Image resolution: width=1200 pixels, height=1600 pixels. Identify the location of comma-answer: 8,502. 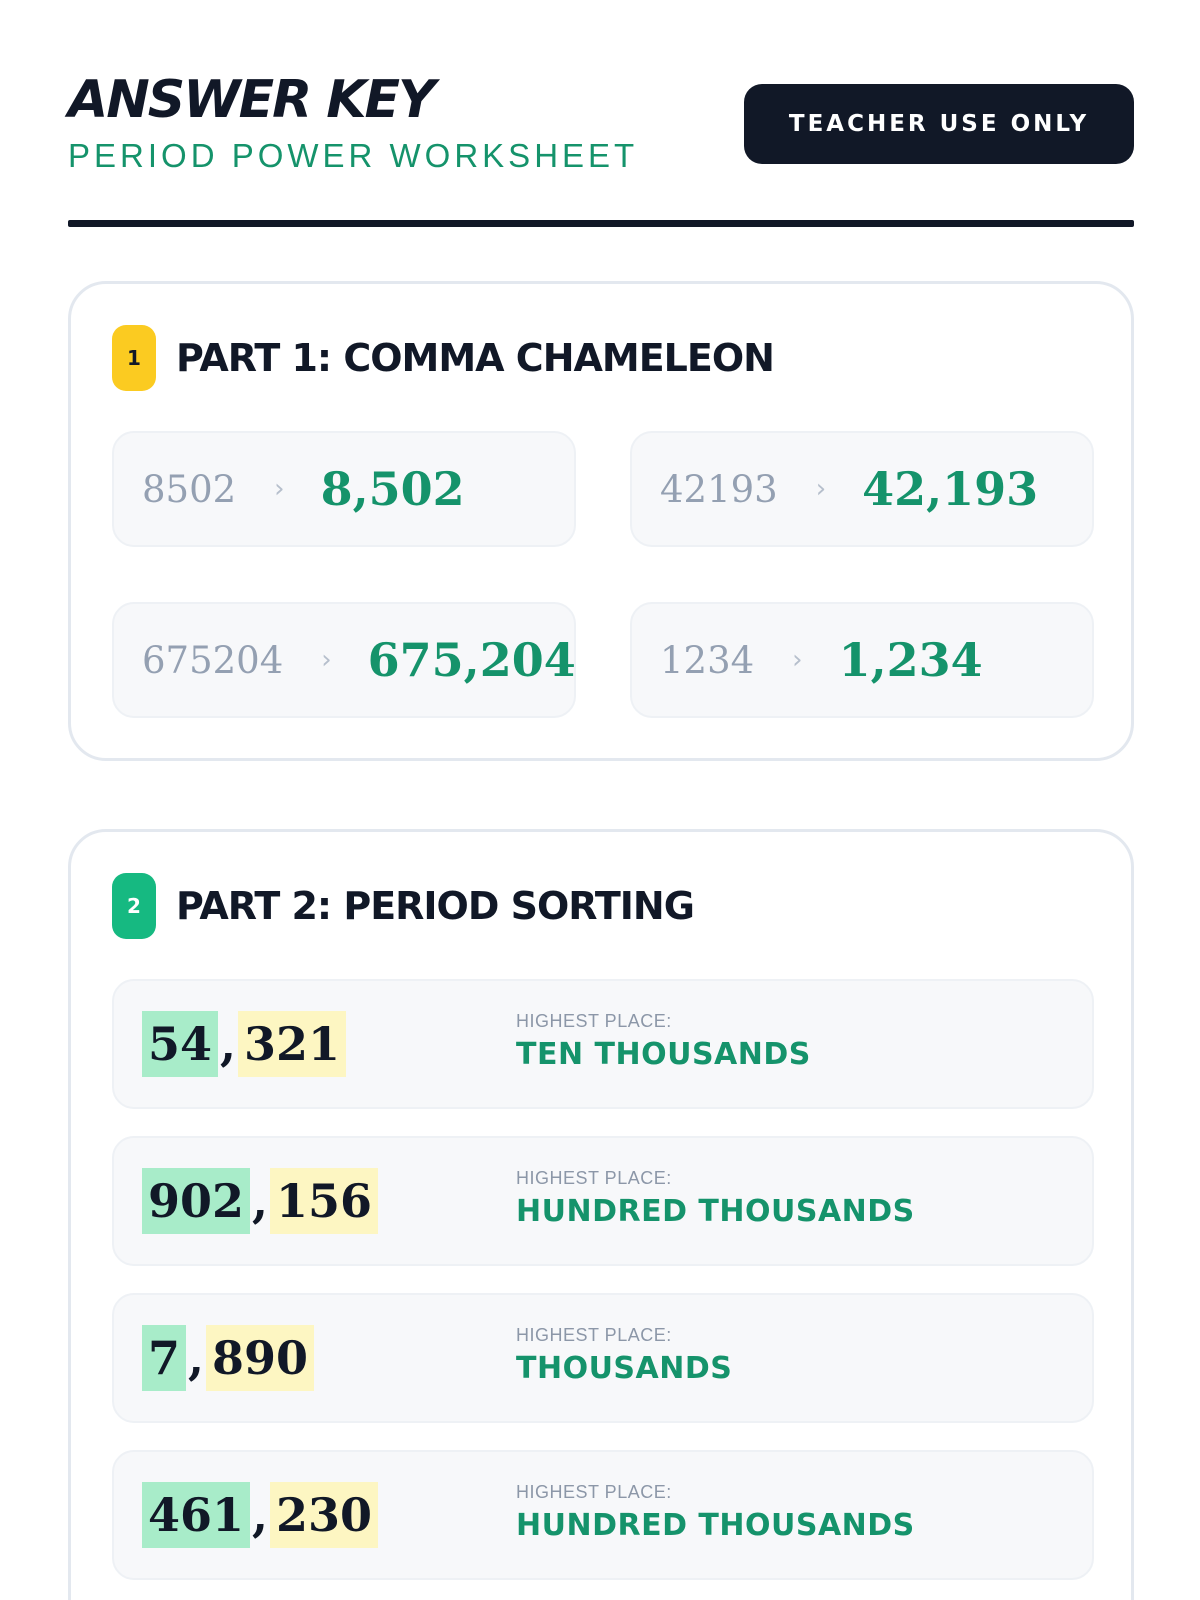
(392, 489).